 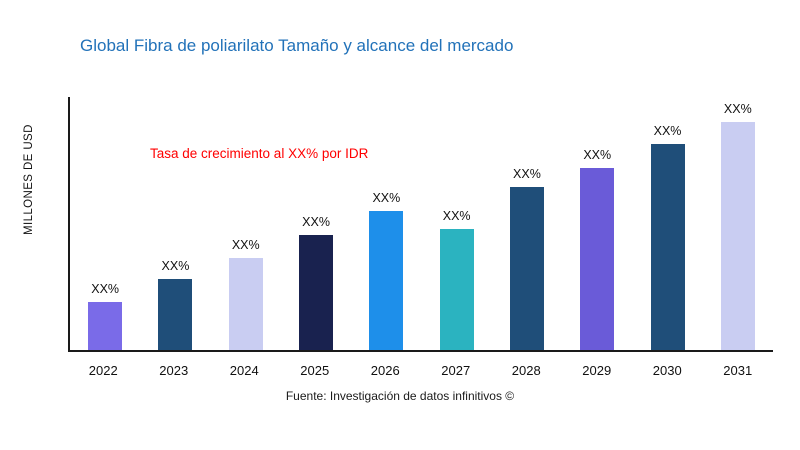 I want to click on bar-column-2031: XX%, so click(x=738, y=223).